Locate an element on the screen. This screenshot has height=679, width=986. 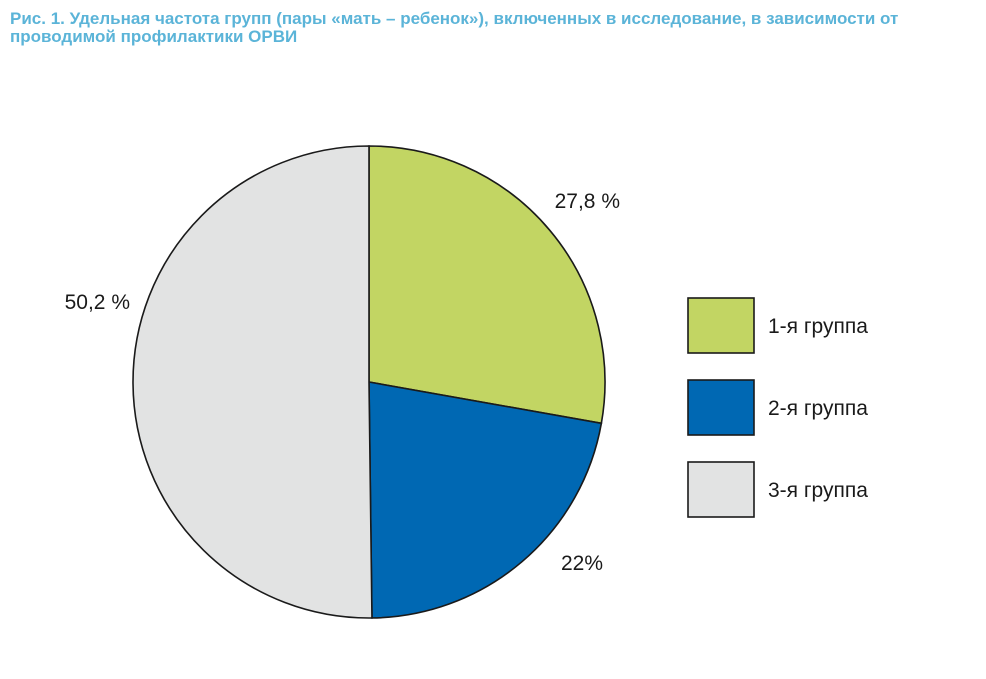
legend: 1-я группа 2-я группа 3-я группа is located at coordinates (777, 407).